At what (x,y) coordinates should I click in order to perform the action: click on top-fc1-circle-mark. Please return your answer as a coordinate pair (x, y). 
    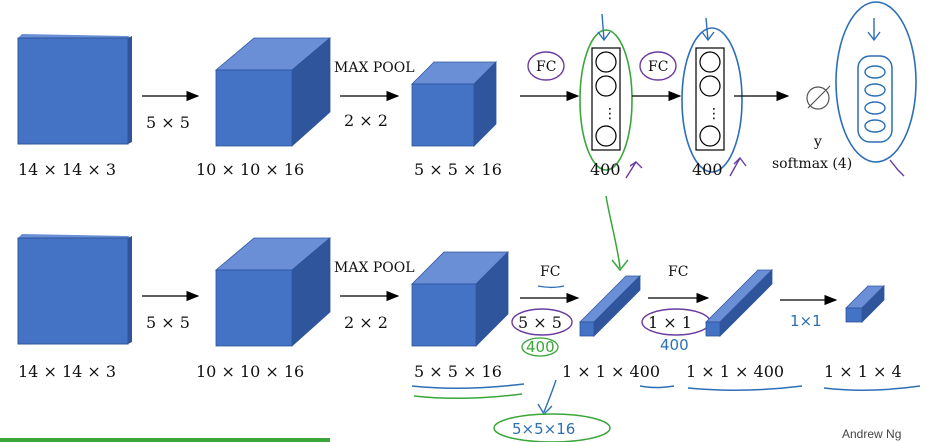
    Looking at the image, I should click on (546, 66).